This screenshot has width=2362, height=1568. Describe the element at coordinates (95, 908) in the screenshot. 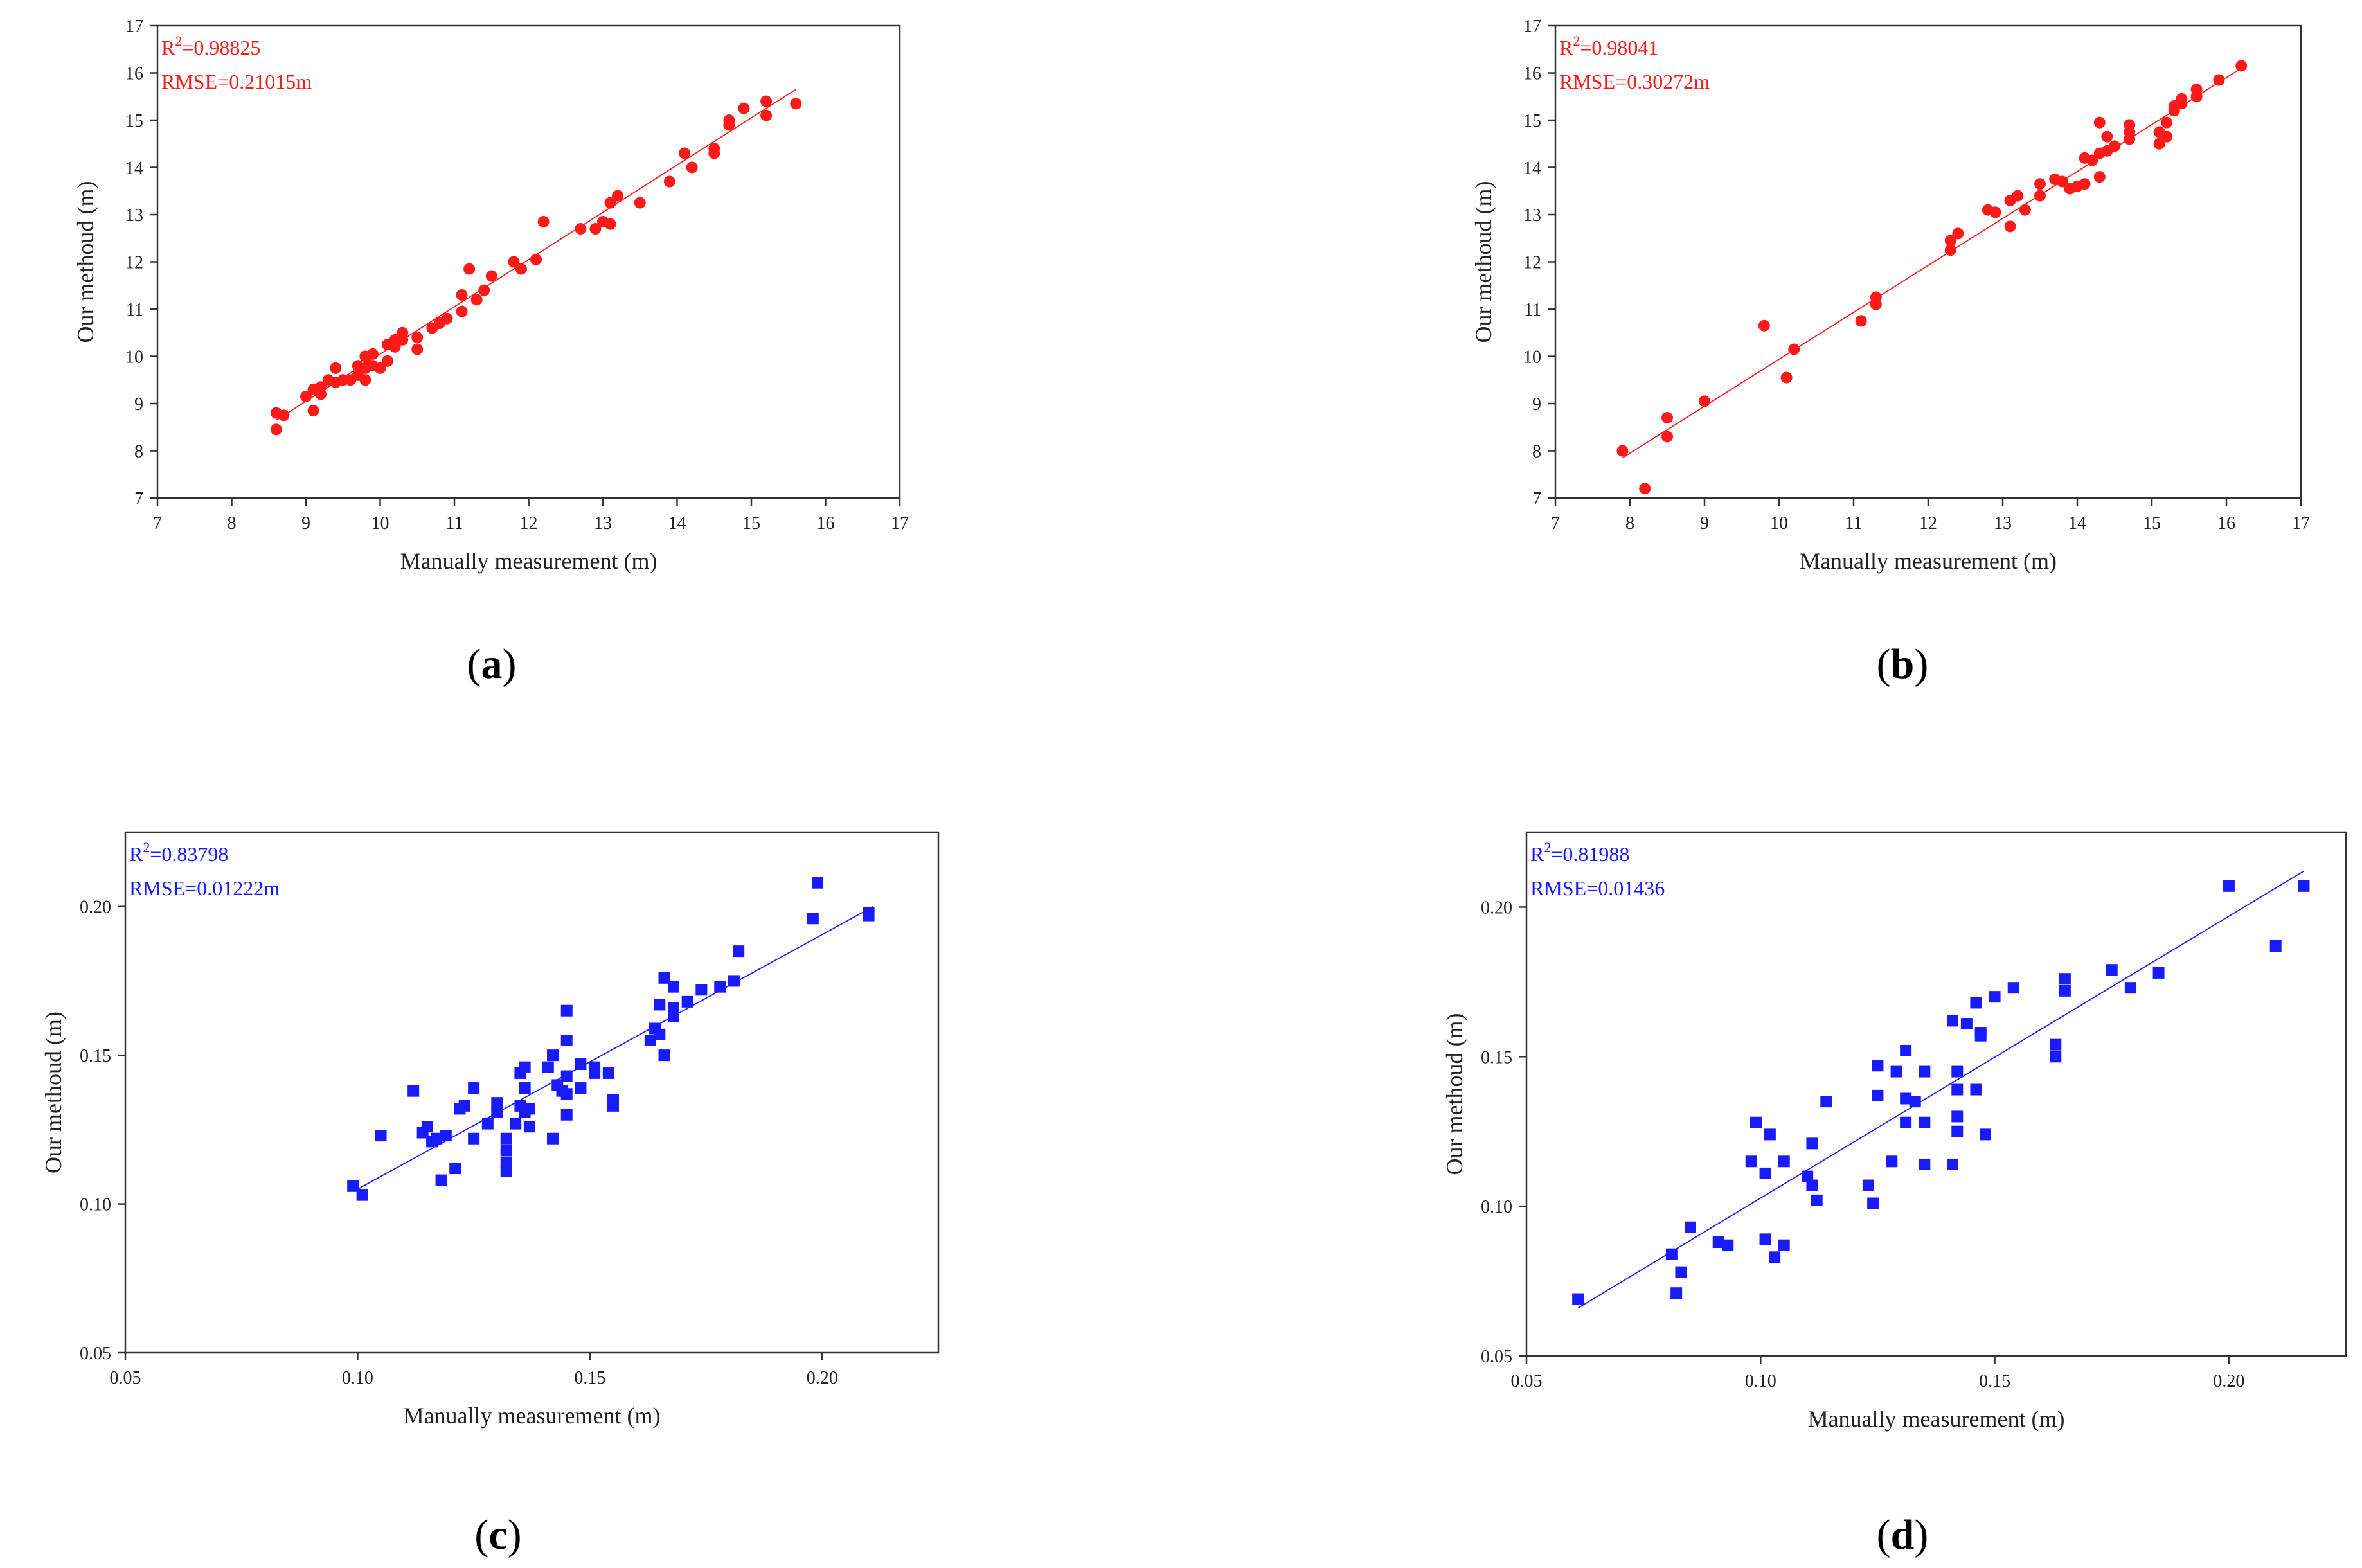

I see `y-tick-label: 0.20` at that location.